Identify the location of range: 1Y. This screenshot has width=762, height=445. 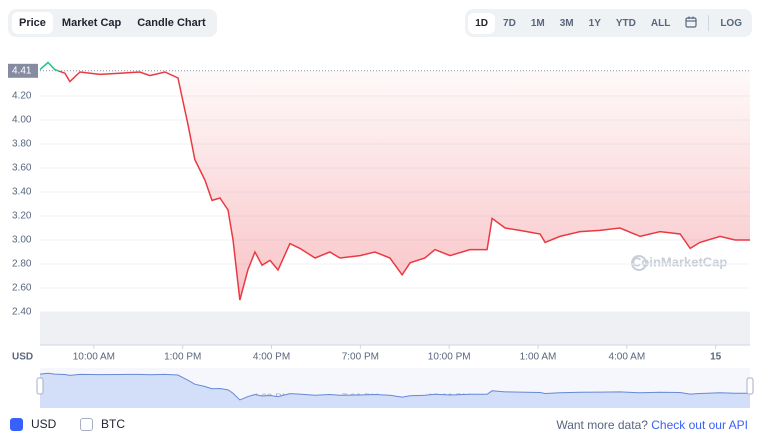
(594, 23).